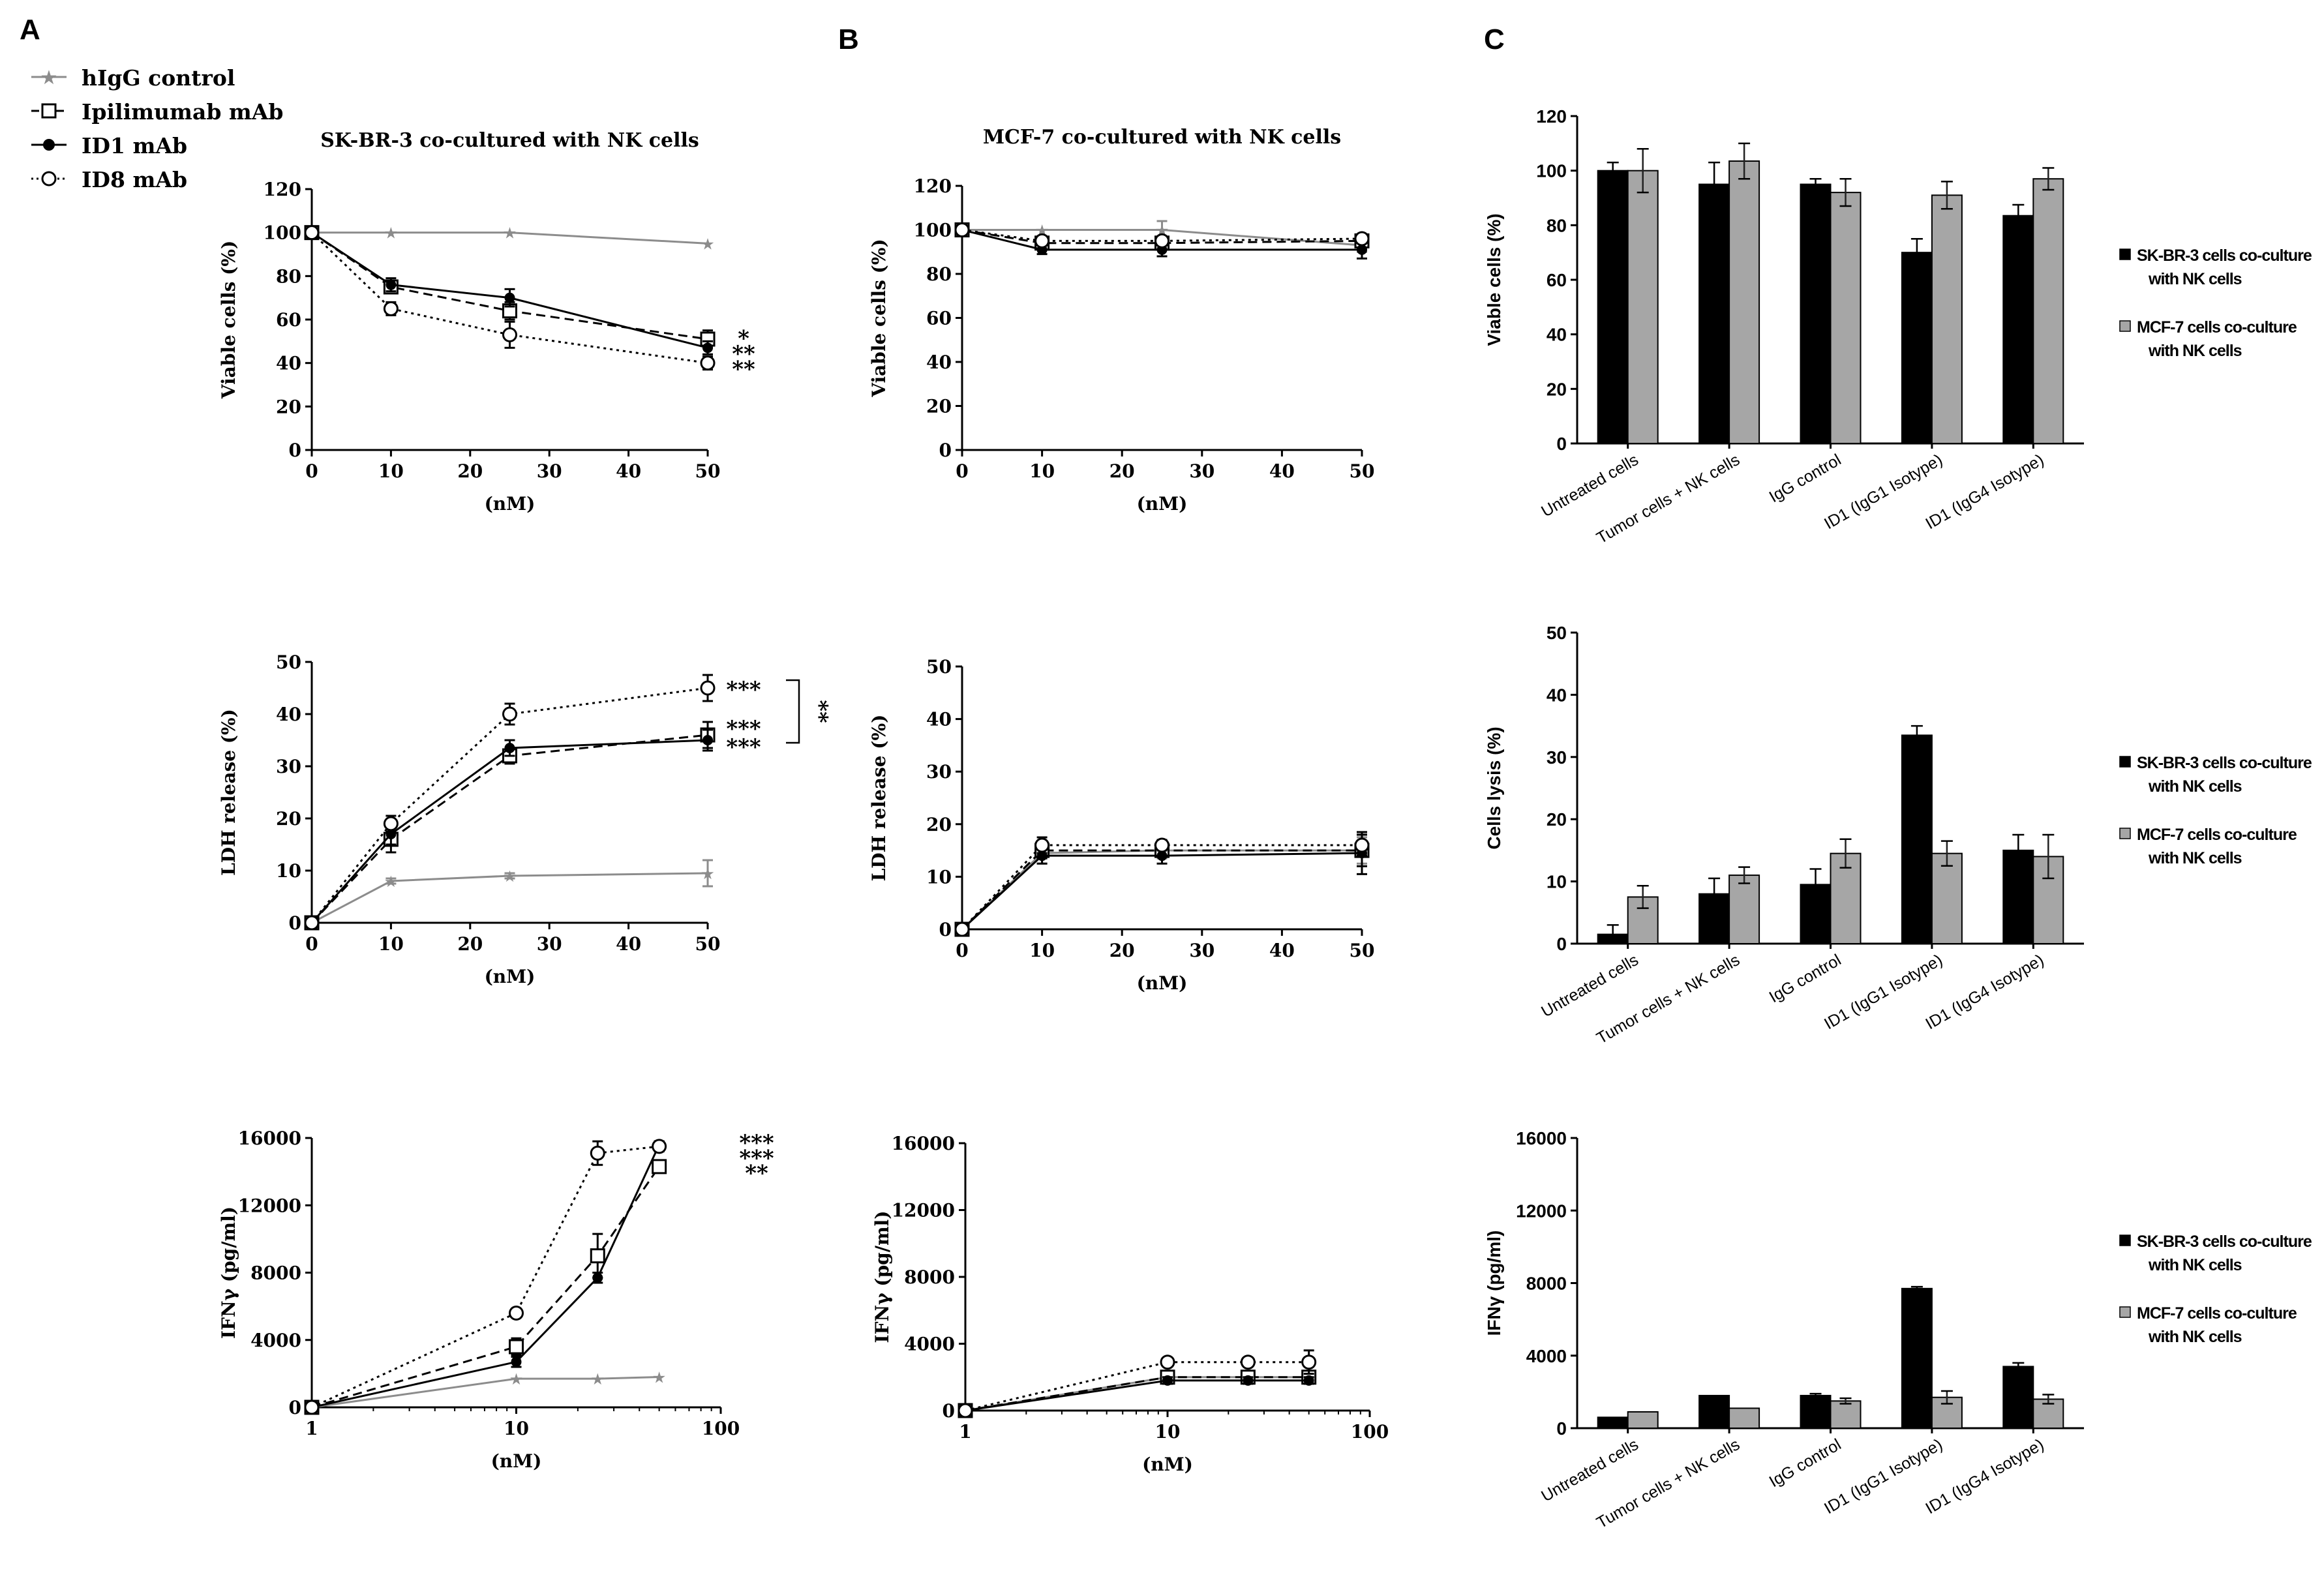 The height and width of the screenshot is (1571, 2324). I want to click on legend-item-hIgG-control: ★ hIgG control, so click(133, 78).